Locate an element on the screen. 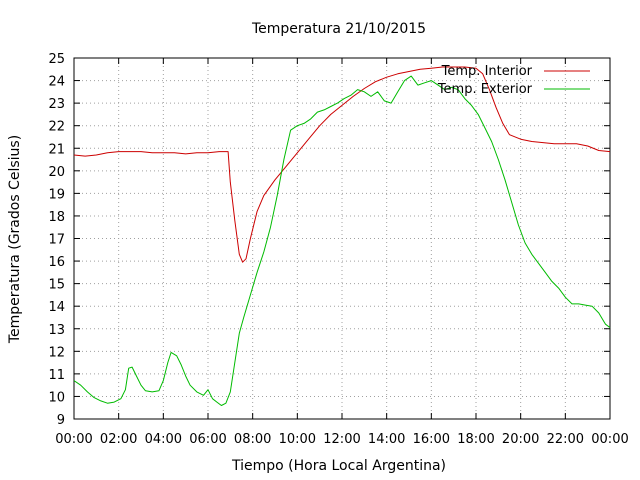  x-axis-label: Tiempo (Hora Local Argentina) is located at coordinates (338, 466).